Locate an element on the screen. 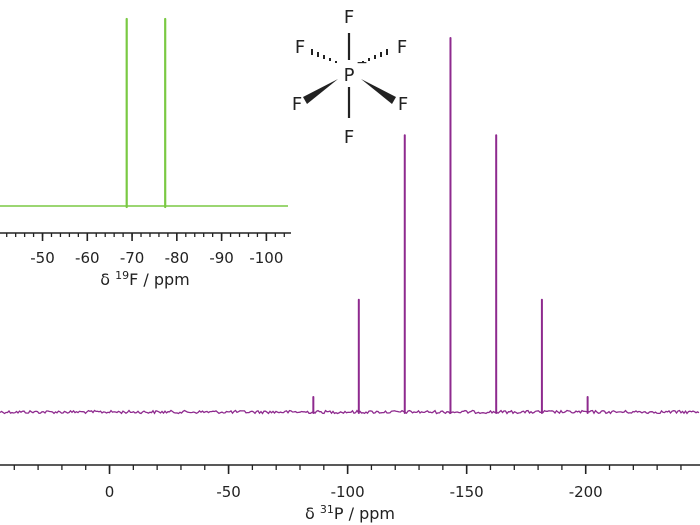  f19-x-axis-label-mass-number: 19 is located at coordinates (122, 275).